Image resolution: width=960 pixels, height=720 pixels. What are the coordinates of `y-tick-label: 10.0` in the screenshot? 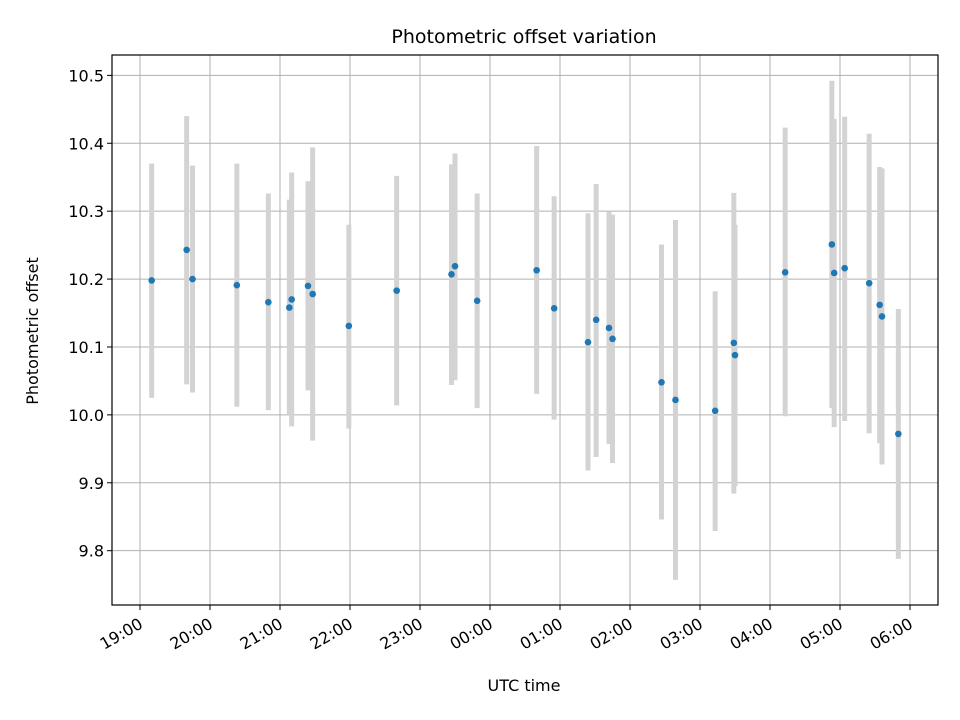 It's located at (86, 415).